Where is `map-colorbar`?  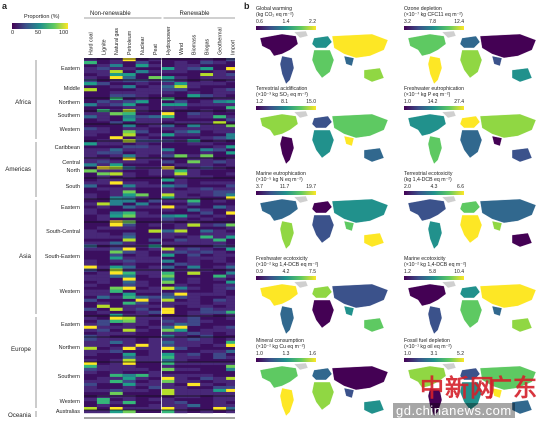 map-colorbar is located at coordinates (434, 28).